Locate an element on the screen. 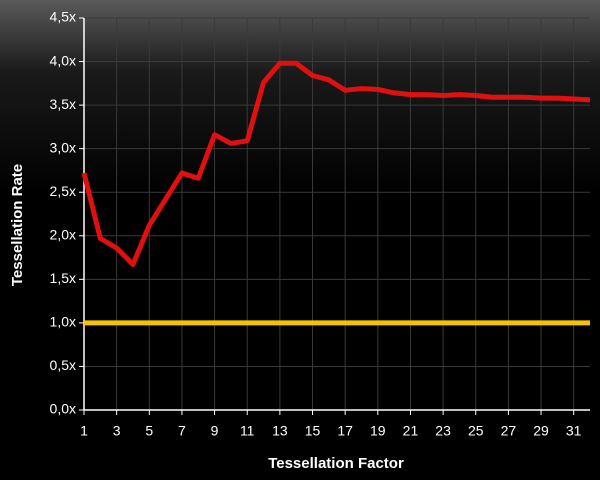 This screenshot has width=600, height=480. x-tick-label: 25 is located at coordinates (476, 431).